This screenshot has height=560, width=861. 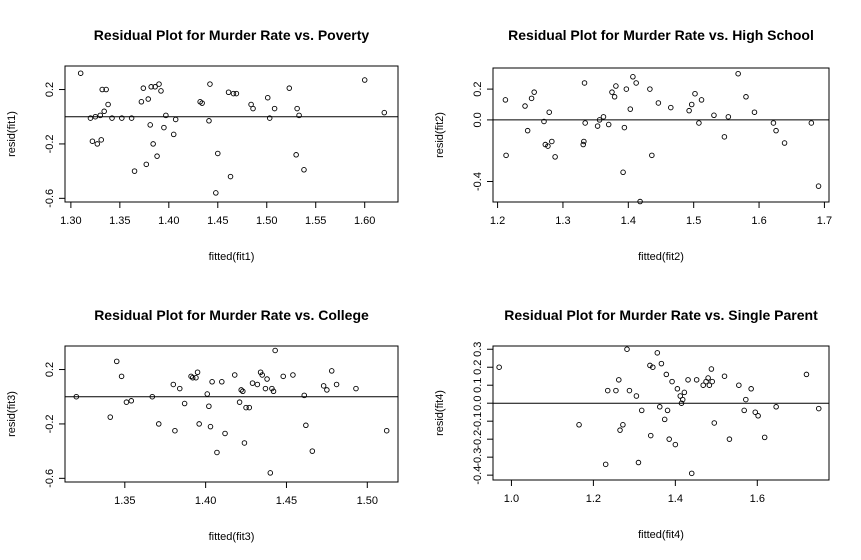 I want to click on x-tick-label: 1.4, so click(x=628, y=221).